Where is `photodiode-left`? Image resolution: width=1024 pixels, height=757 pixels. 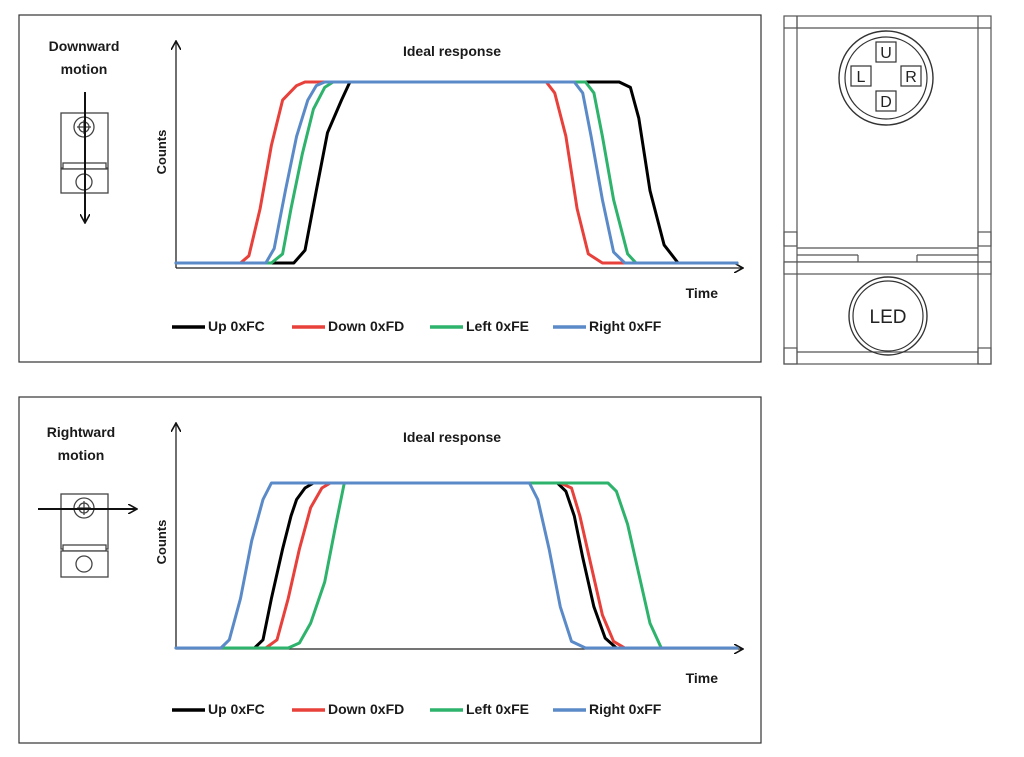 photodiode-left is located at coordinates (861, 76).